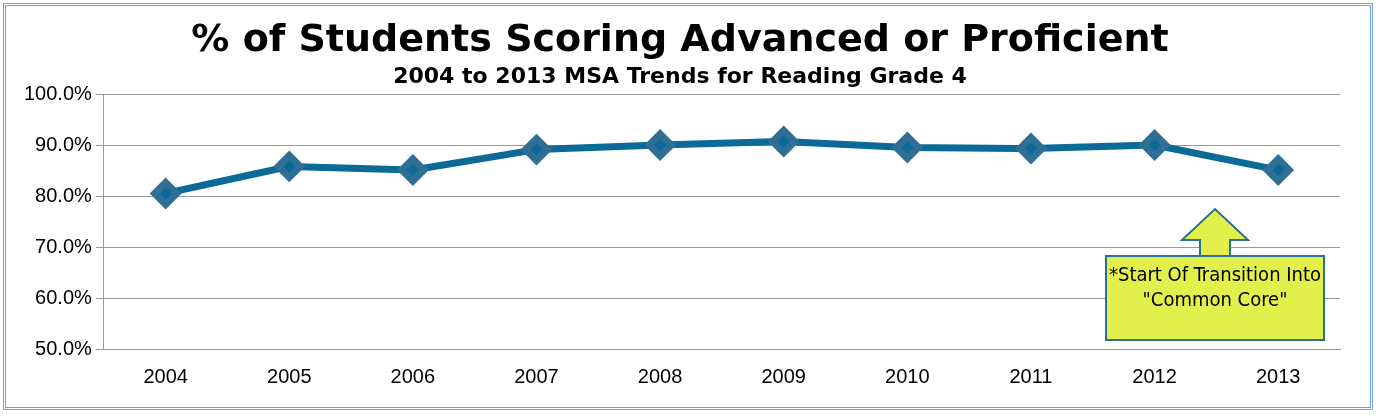  What do you see at coordinates (64, 245) in the screenshot?
I see `y-tick-label: 70.0%` at bounding box center [64, 245].